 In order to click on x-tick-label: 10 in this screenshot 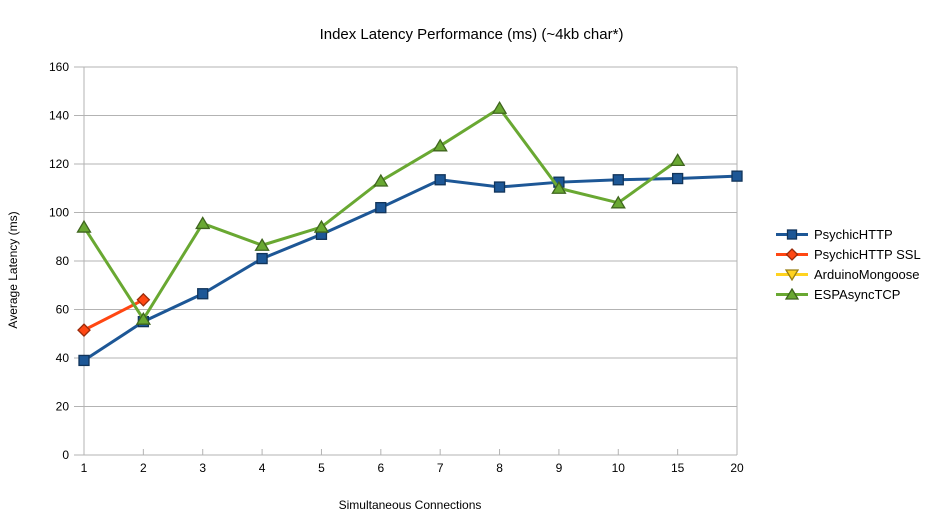, I will do `click(619, 468)`.